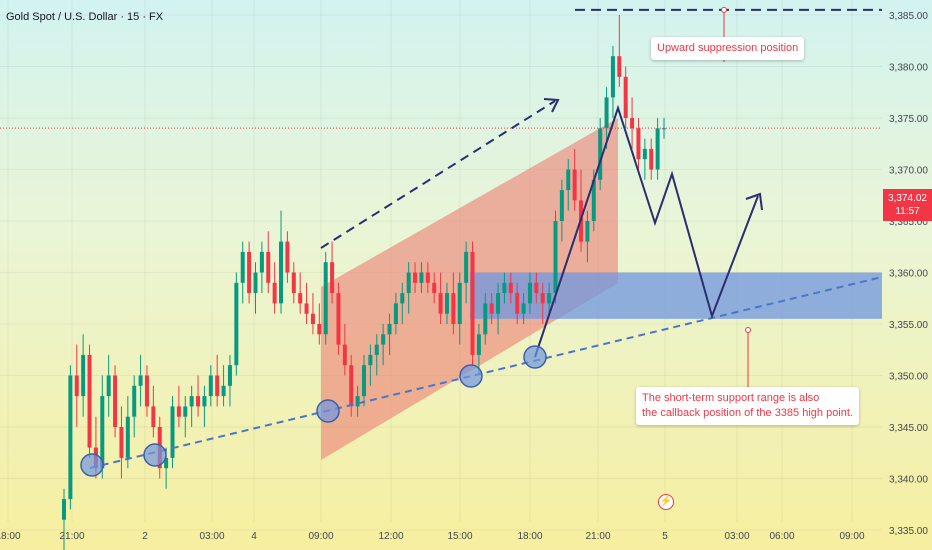  What do you see at coordinates (908, 428) in the screenshot?
I see `price-tick-label: 3,345.00` at bounding box center [908, 428].